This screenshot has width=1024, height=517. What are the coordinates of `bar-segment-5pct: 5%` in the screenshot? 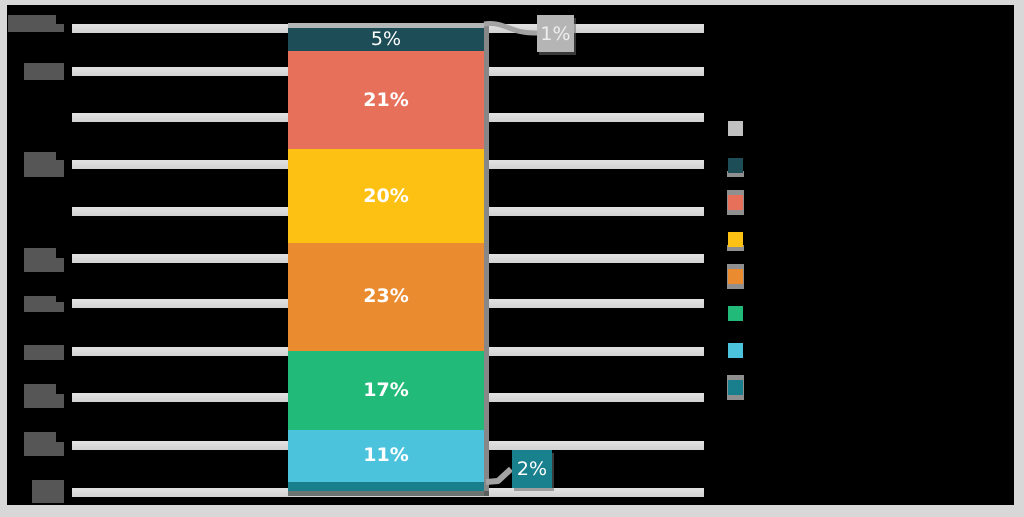 It's located at (386, 39).